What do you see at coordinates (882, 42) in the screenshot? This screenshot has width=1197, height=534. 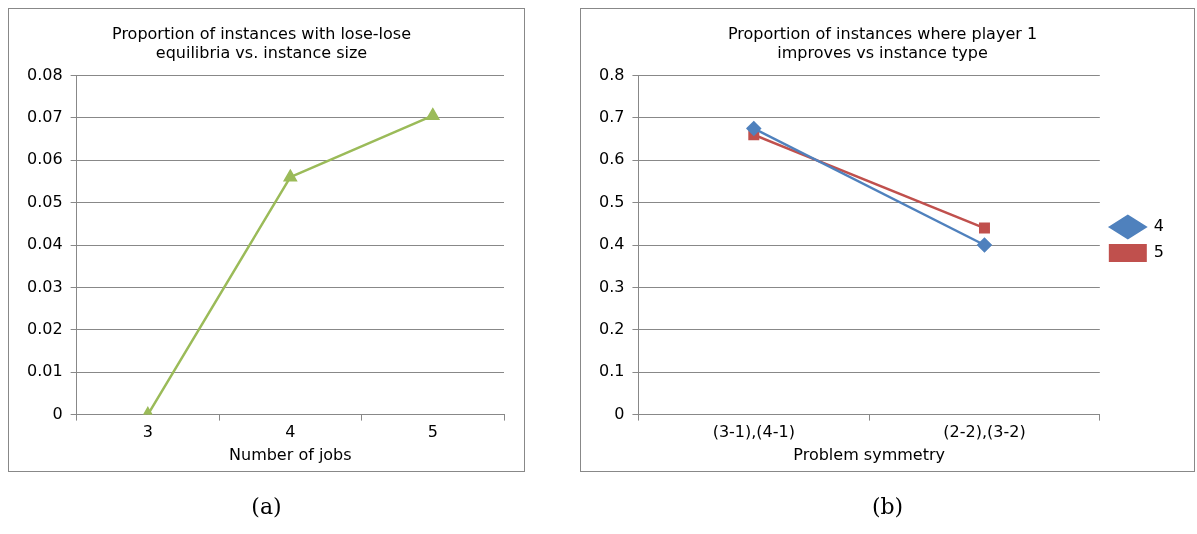 I see `chart-title: Proportion of instances where player 1 improves vs instance type` at bounding box center [882, 42].